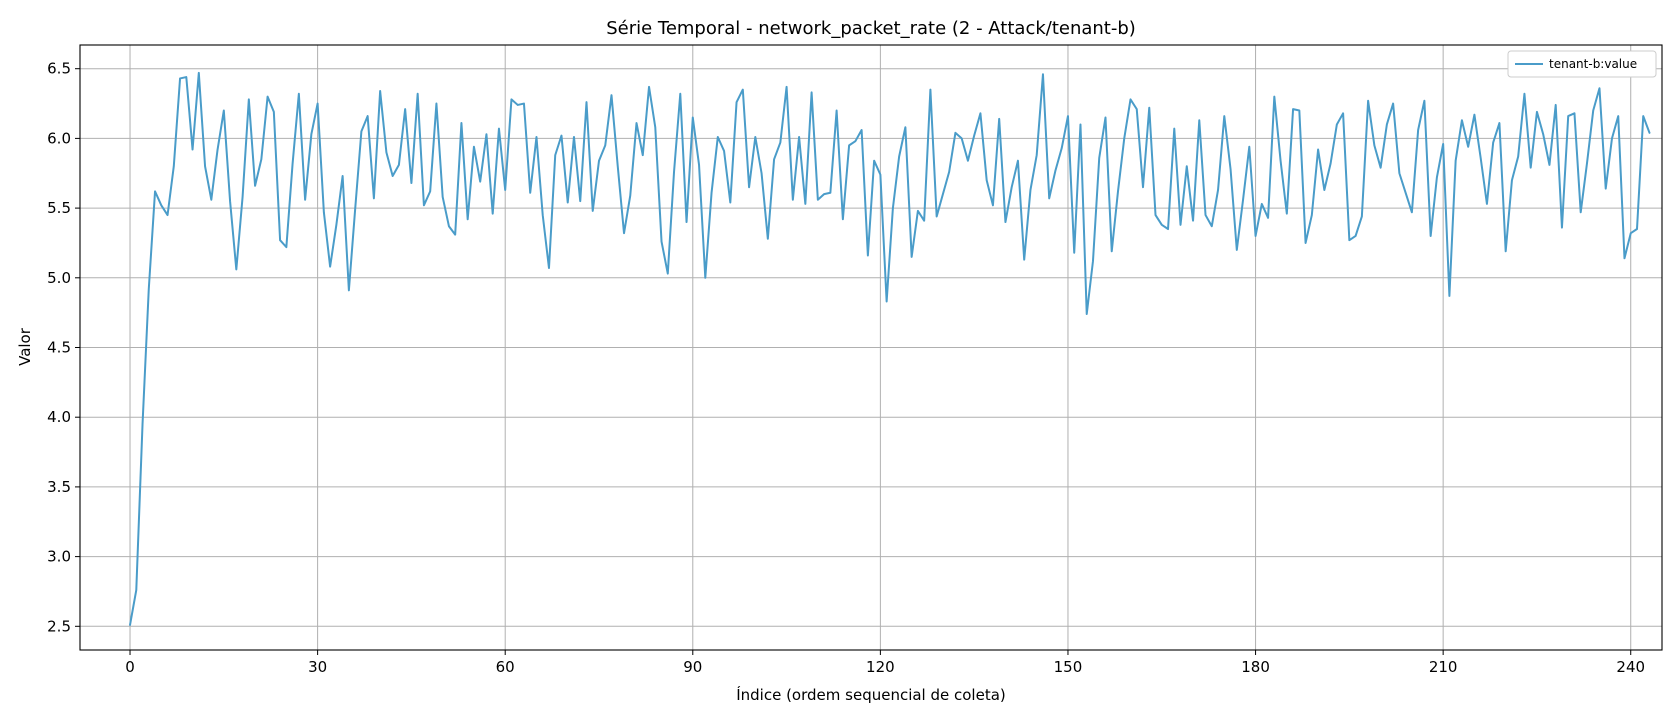 The image size is (1680, 720). What do you see at coordinates (1630, 667) in the screenshot?
I see `x-tick-label: 240` at bounding box center [1630, 667].